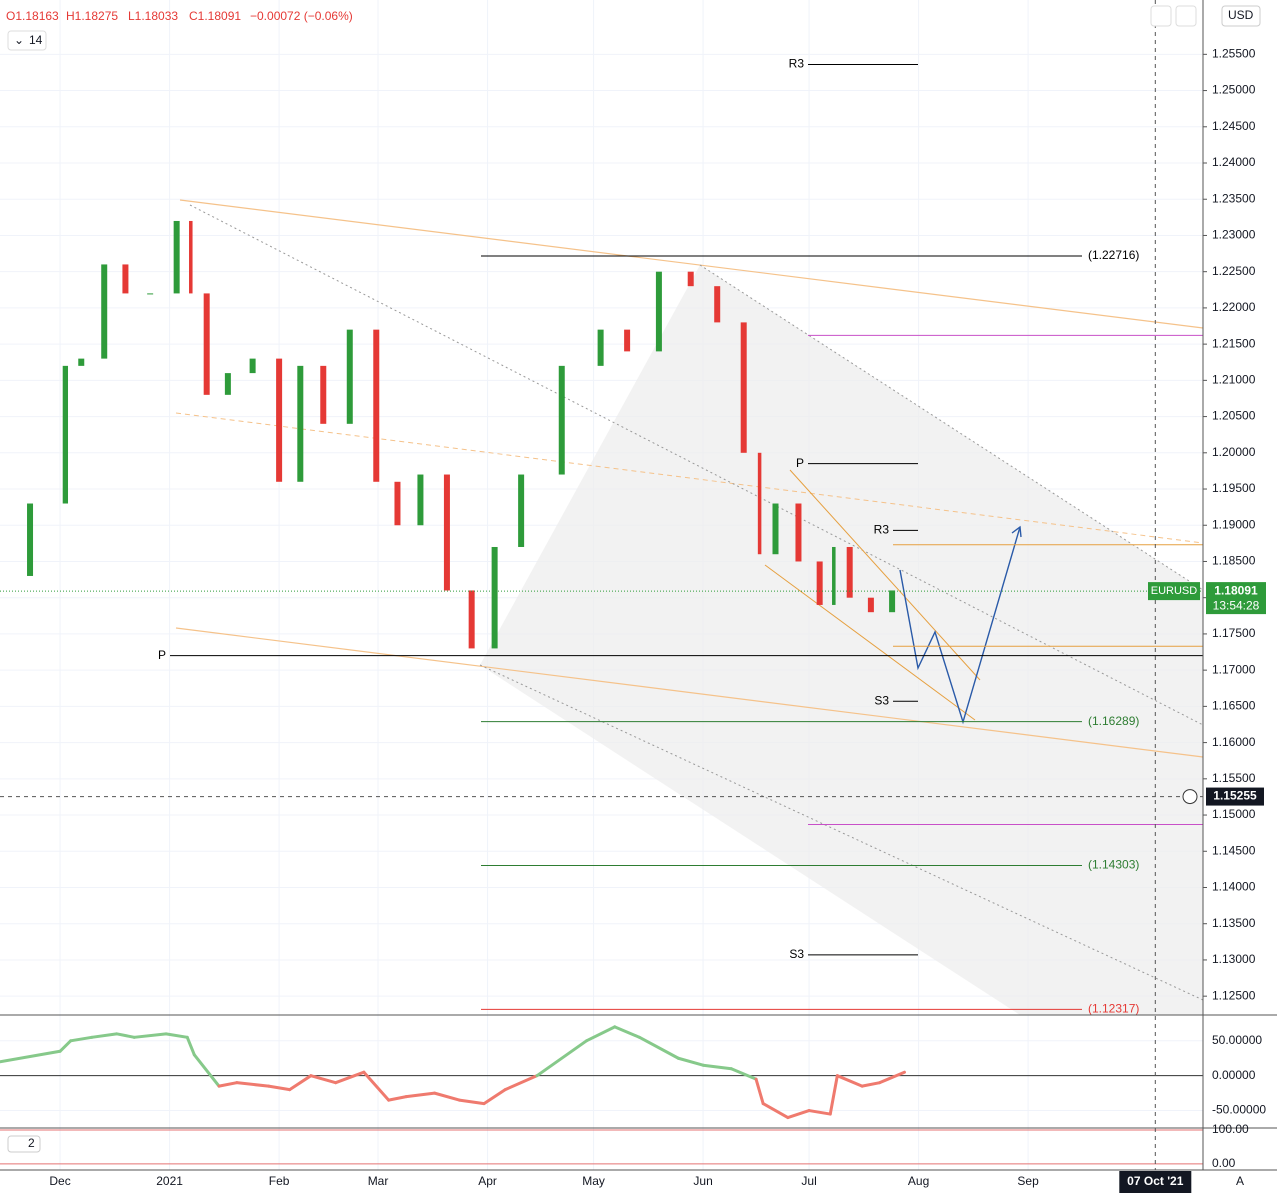 This screenshot has height=1200, width=1277. What do you see at coordinates (24, 1144) in the screenshot?
I see `indicator-toggle` at bounding box center [24, 1144].